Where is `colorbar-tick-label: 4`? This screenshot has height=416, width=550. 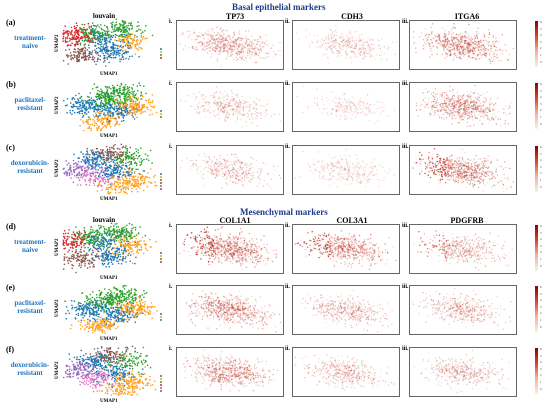
colorbar-tick-label: 4 is located at coordinates (541, 35).